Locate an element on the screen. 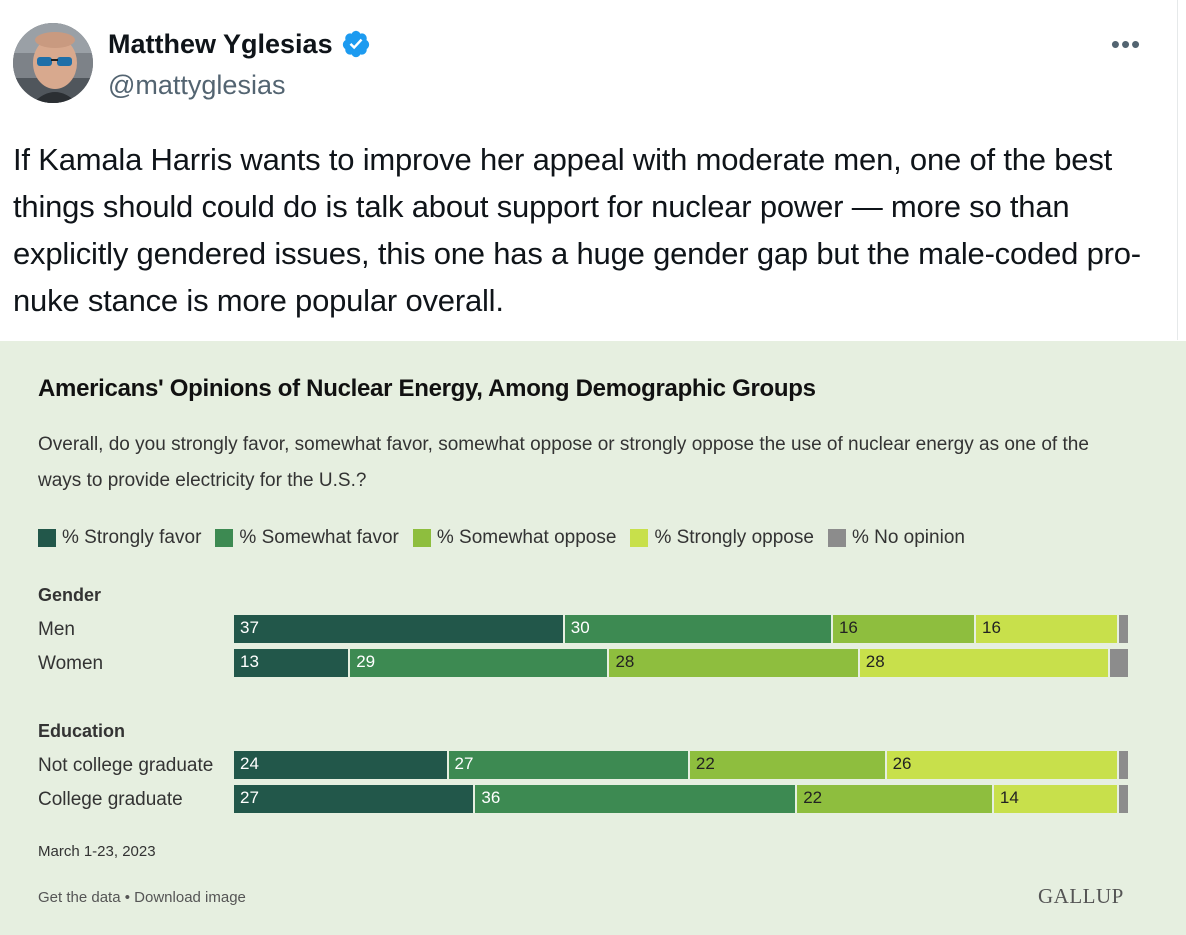 Image resolution: width=1186 pixels, height=935 pixels. user-handle: @mattyglesias is located at coordinates (197, 85).